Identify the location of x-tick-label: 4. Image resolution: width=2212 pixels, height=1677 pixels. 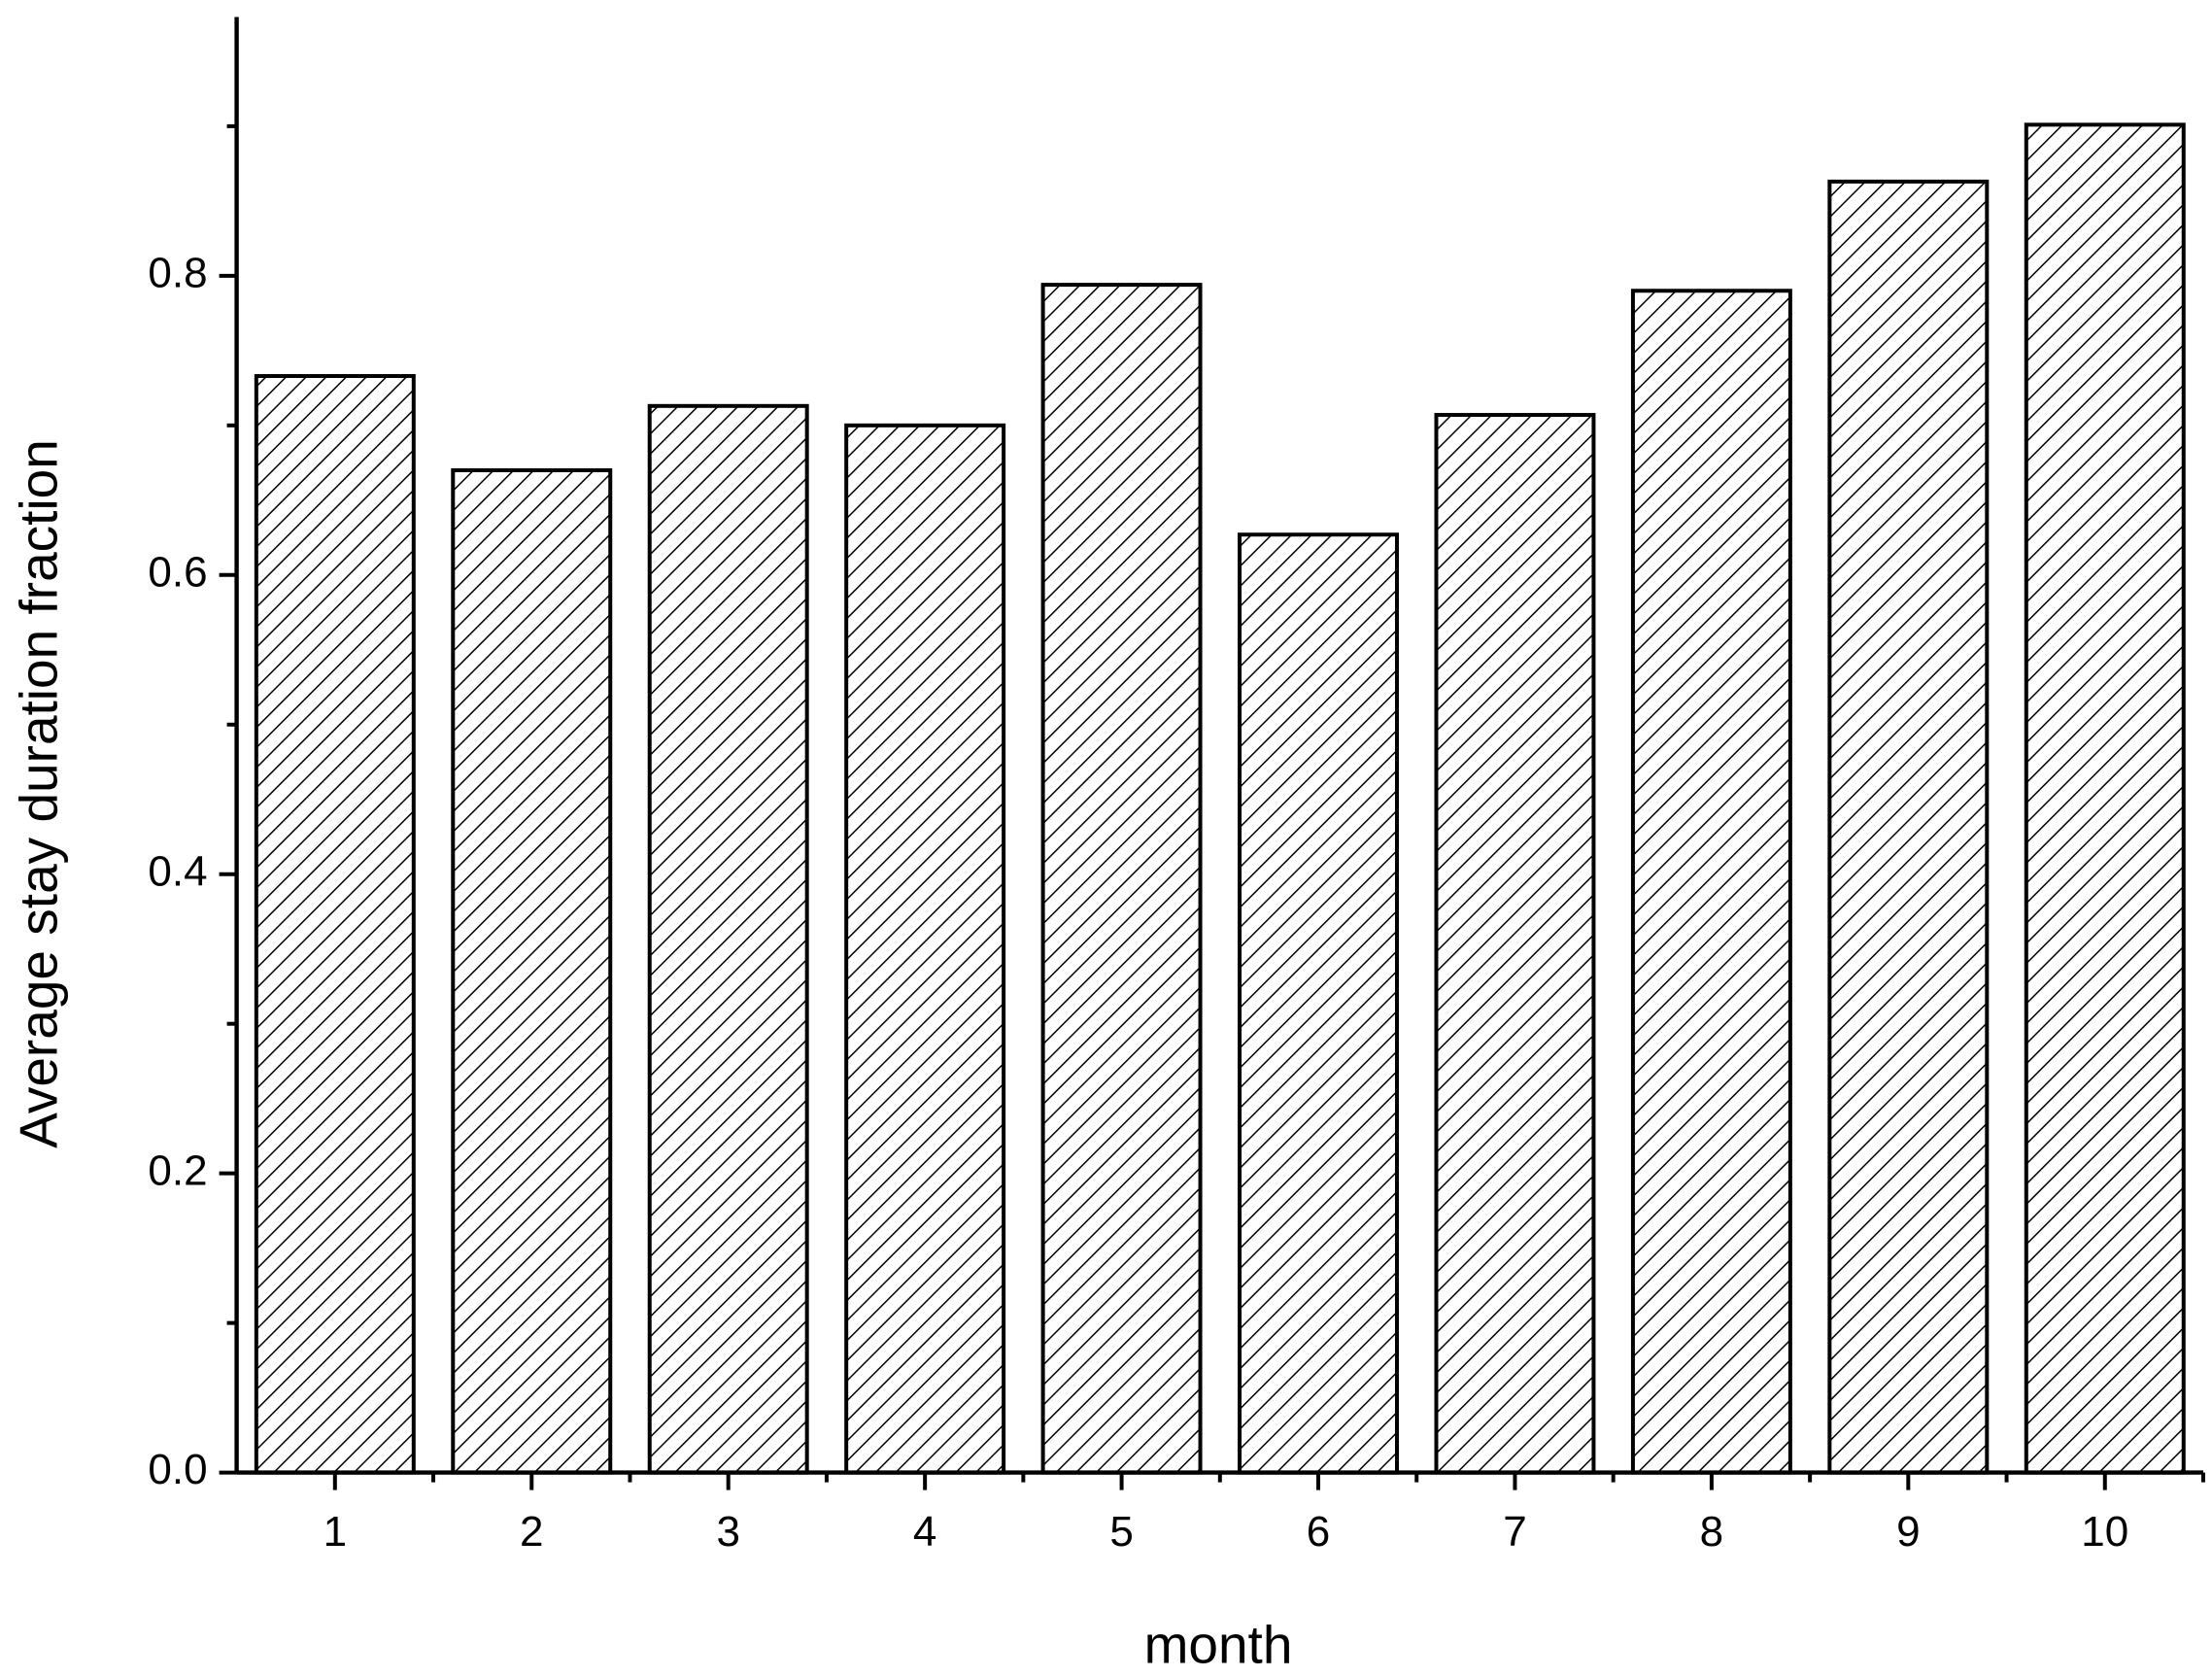
(924, 1532).